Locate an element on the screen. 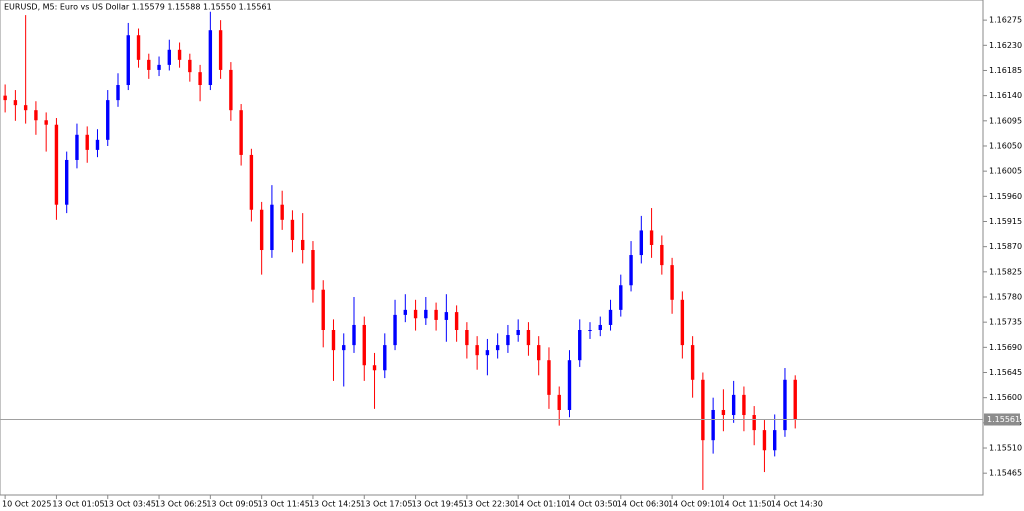 The height and width of the screenshot is (511, 1024). x-tick-label: 10 Oct 2025 is located at coordinates (26, 504).